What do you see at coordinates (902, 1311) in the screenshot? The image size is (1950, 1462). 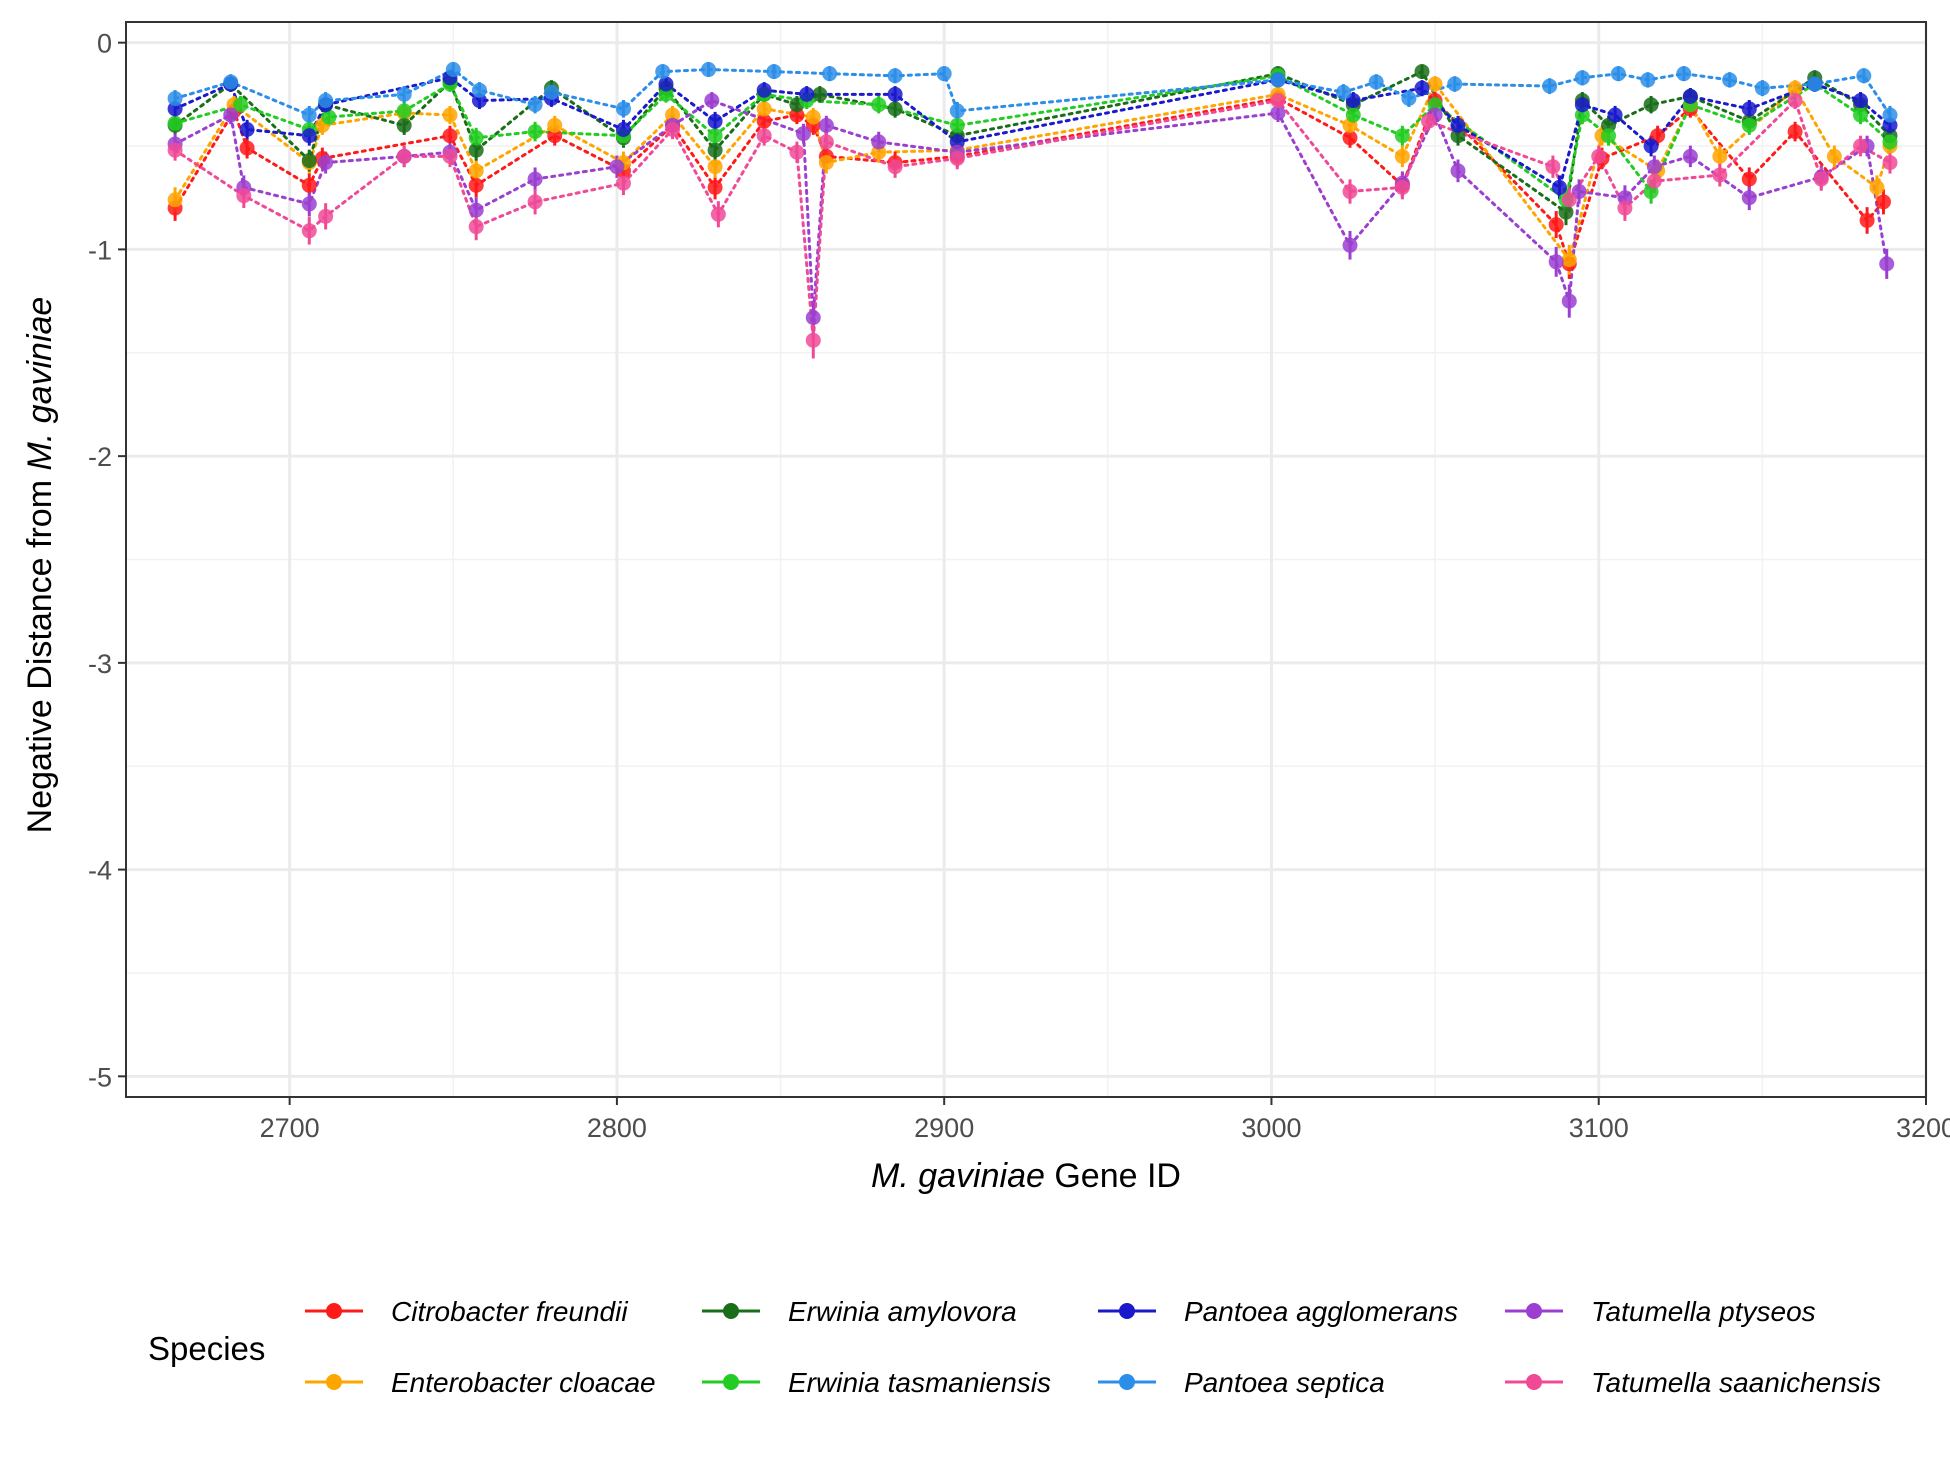 I see `legend-label: Erwinia amylovora` at bounding box center [902, 1311].